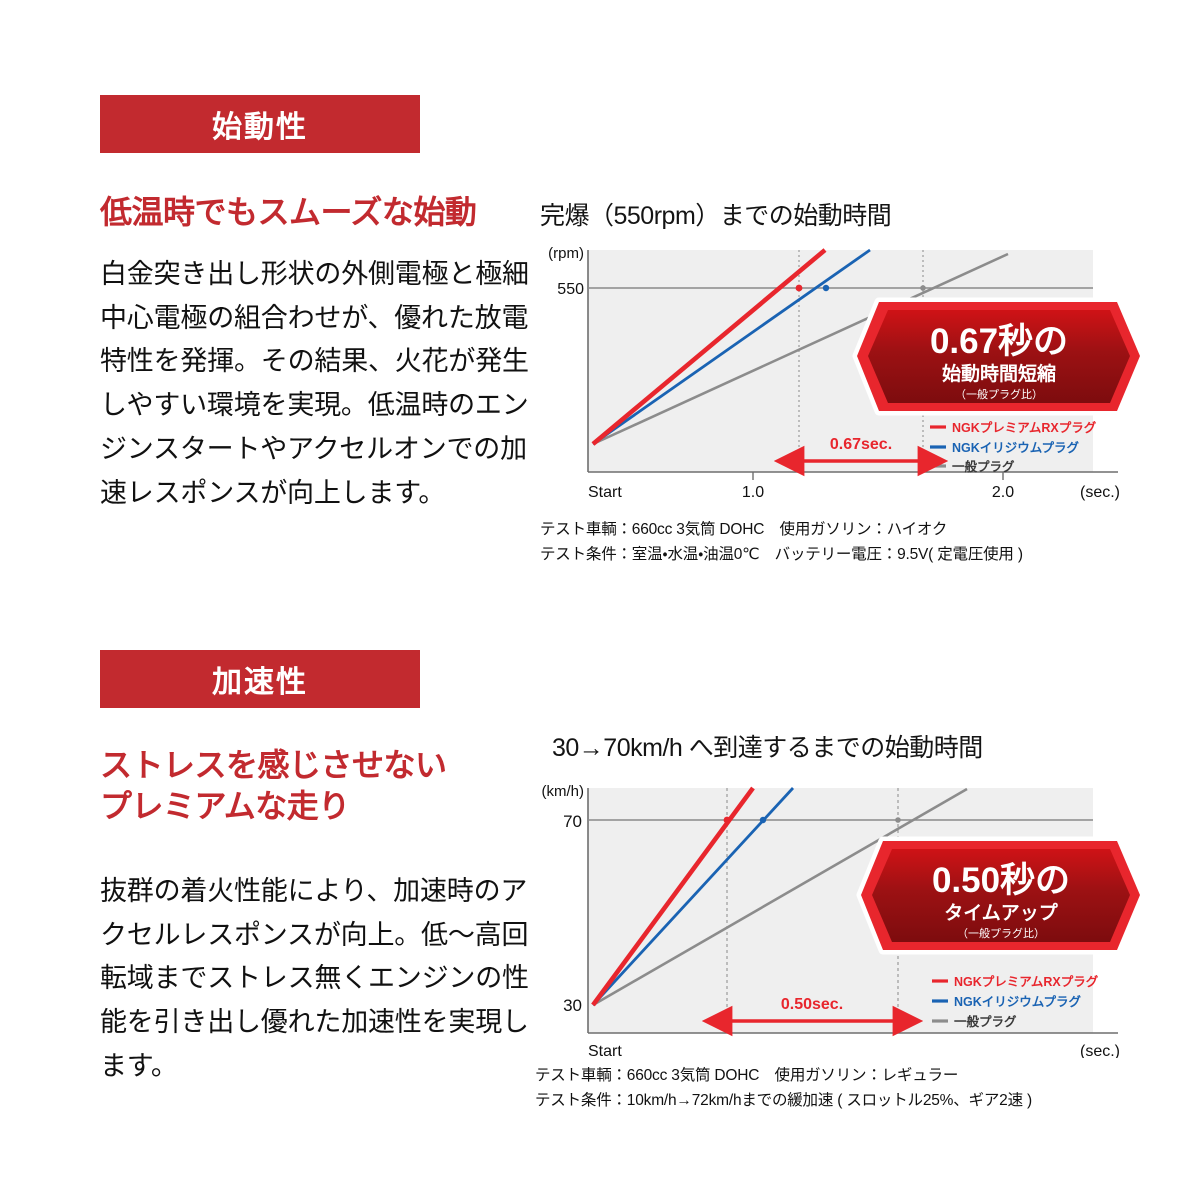  I want to click on callout-badge-value: 0.67秒の, so click(999, 341).